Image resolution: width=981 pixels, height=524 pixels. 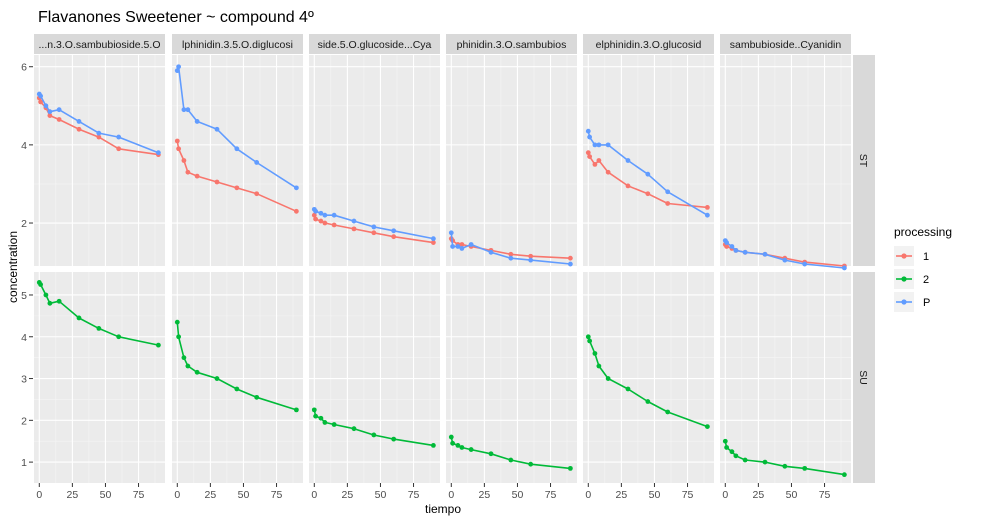 What do you see at coordinates (786, 45) in the screenshot?
I see `strip-label-6: sambubioside..Cyanidin` at bounding box center [786, 45].